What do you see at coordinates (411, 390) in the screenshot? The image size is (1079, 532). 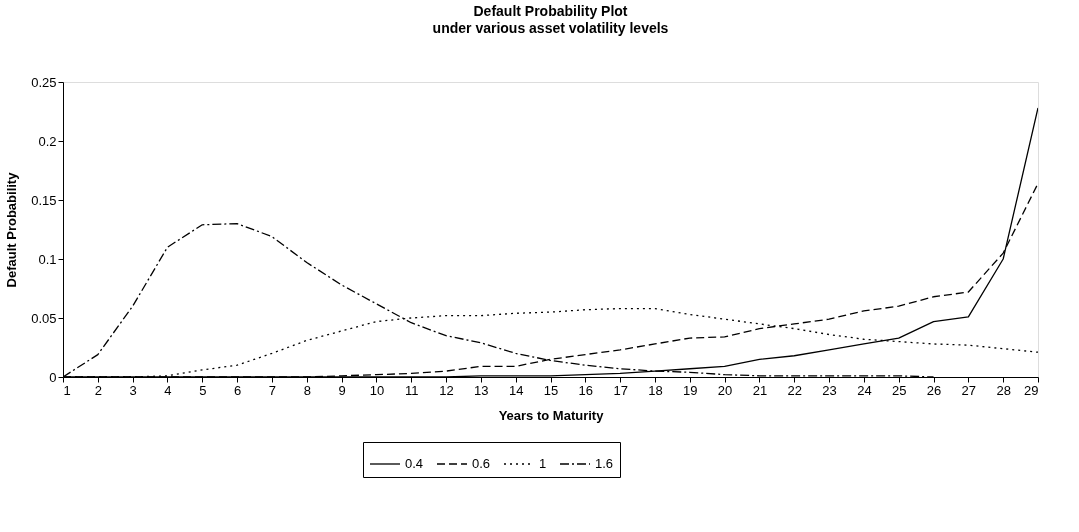 I see `x-tick-label: 11` at bounding box center [411, 390].